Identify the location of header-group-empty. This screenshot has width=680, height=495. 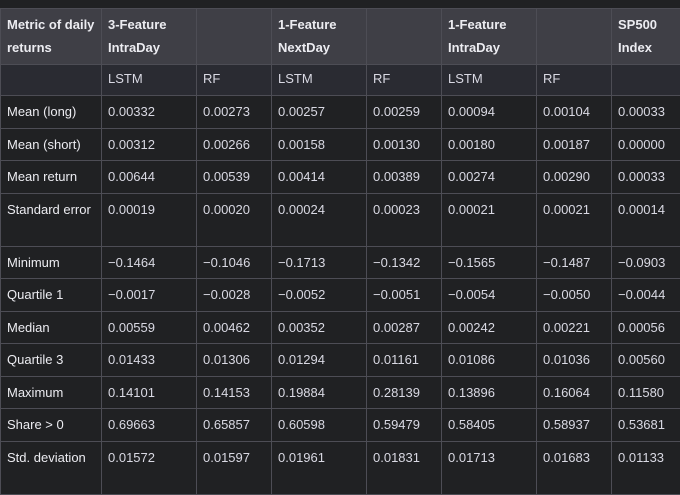
(574, 37).